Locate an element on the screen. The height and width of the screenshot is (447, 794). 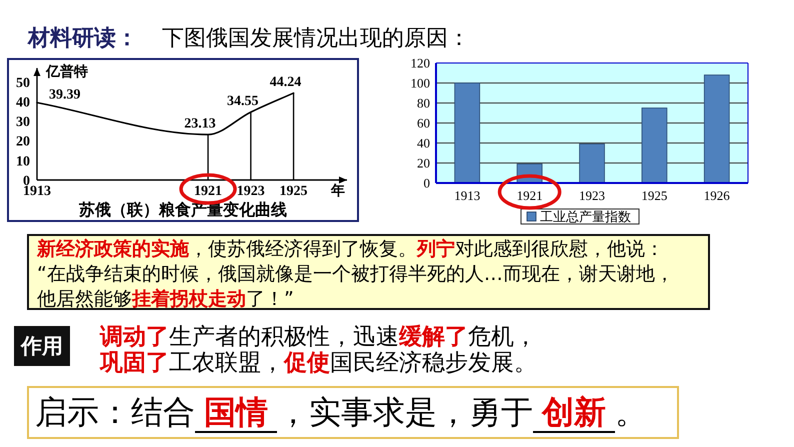
y-tick-label: 120 is located at coordinates (420, 63).